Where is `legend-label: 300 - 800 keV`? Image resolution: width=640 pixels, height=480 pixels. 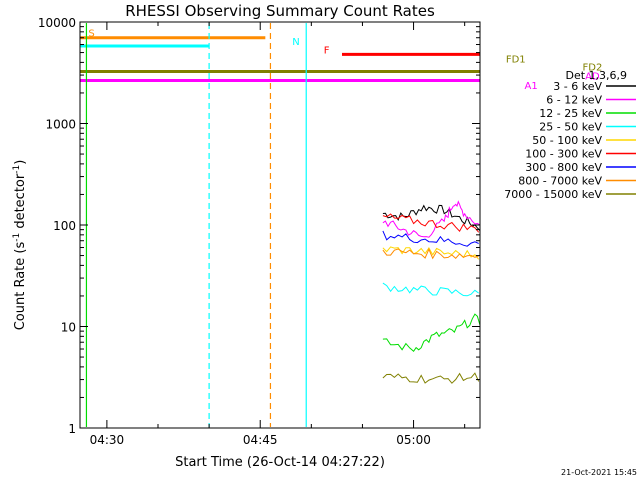
legend-label: 300 - 800 keV is located at coordinates (563, 167).